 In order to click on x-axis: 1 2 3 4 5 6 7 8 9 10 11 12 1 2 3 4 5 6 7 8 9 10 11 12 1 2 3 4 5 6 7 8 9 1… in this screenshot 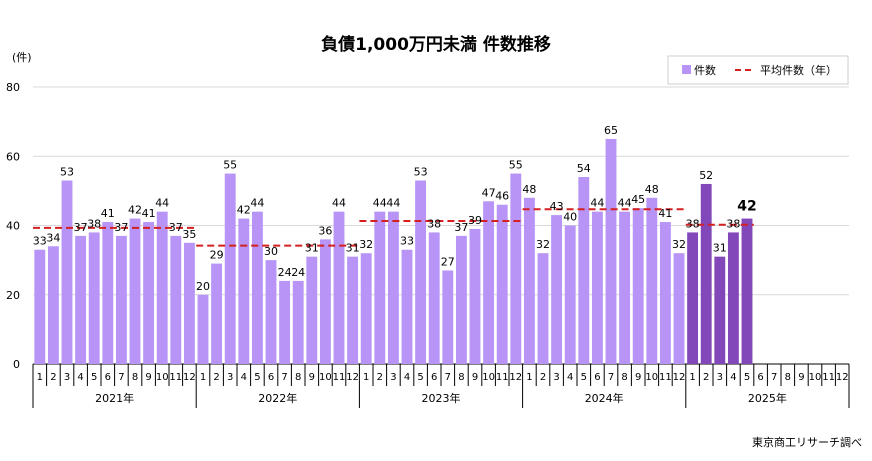, I will do `click(441, 386)`.